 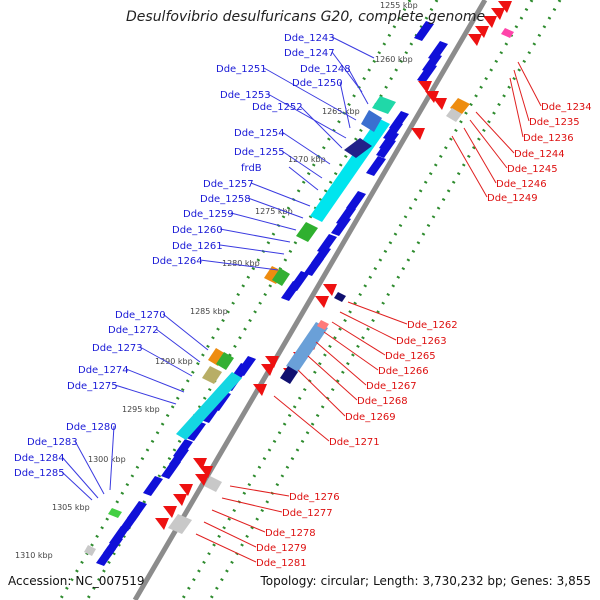 What do you see at coordinates (394, 59) in the screenshot?
I see `kbp-tick-label: 1260 kbp` at bounding box center [394, 59].